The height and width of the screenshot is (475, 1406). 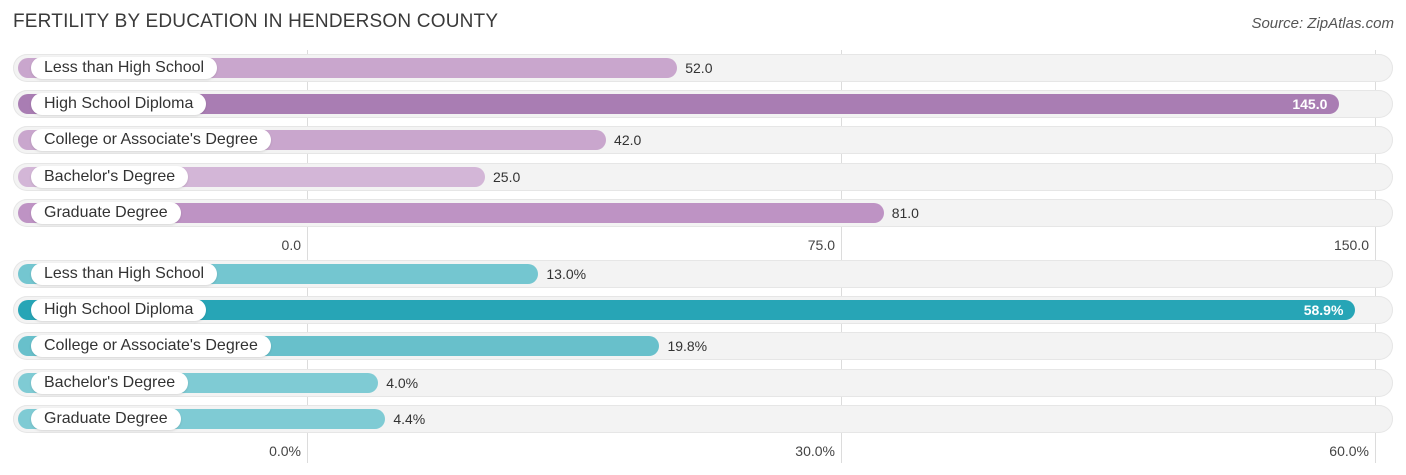 What do you see at coordinates (409, 419) in the screenshot?
I see `value-label: 4.4%` at bounding box center [409, 419].